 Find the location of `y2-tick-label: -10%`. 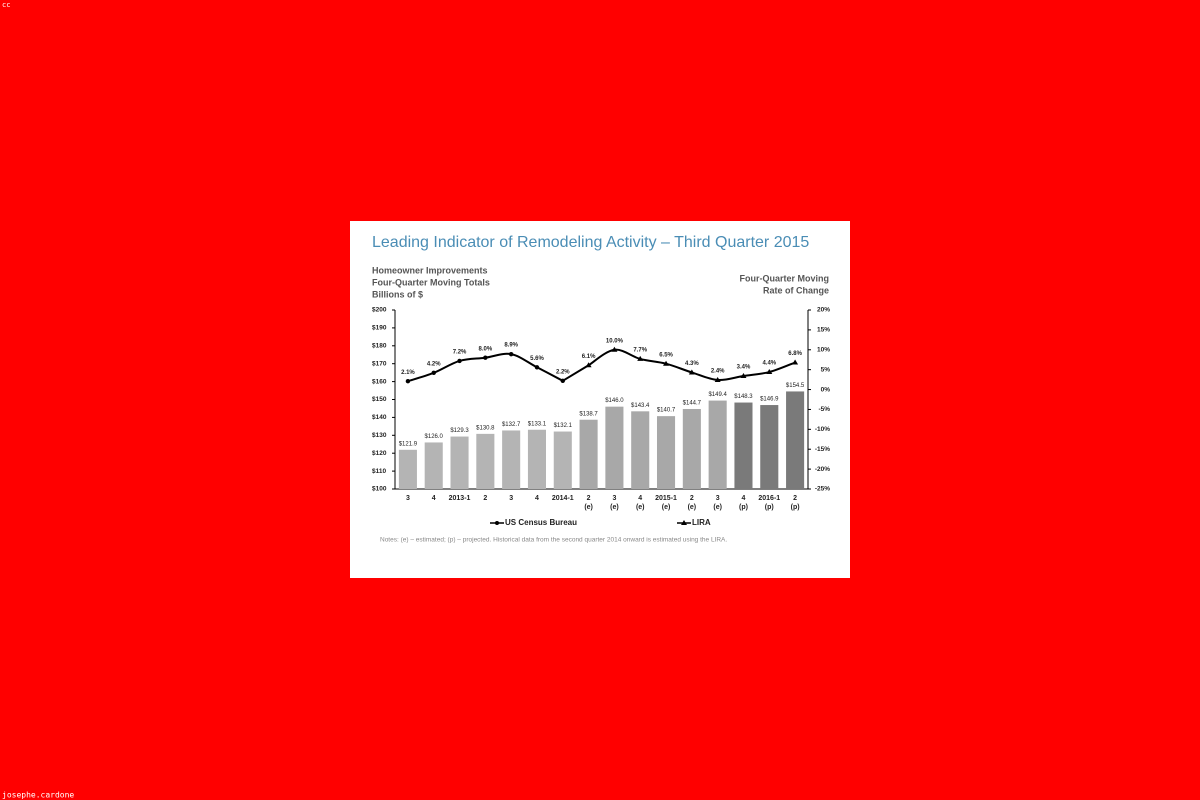

y2-tick-label: -10% is located at coordinates (822, 429).